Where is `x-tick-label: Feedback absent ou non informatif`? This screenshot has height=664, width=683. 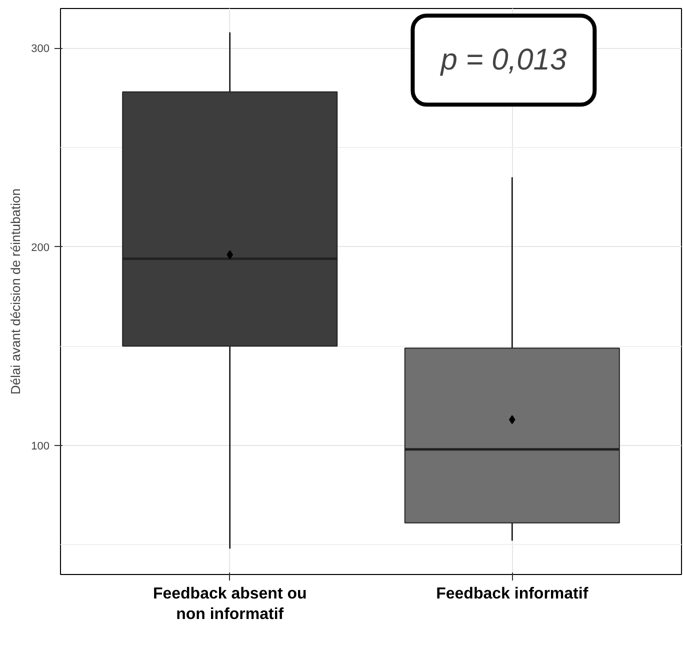 x-tick-label: Feedback absent ou non informatif is located at coordinates (229, 604).